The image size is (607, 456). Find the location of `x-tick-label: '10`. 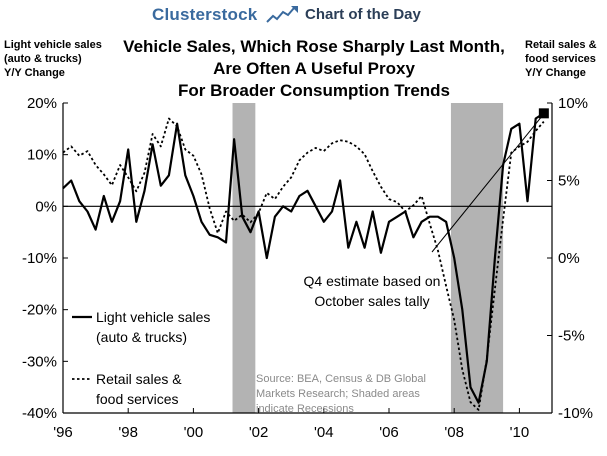

x-tick-label: '10 is located at coordinates (520, 432).